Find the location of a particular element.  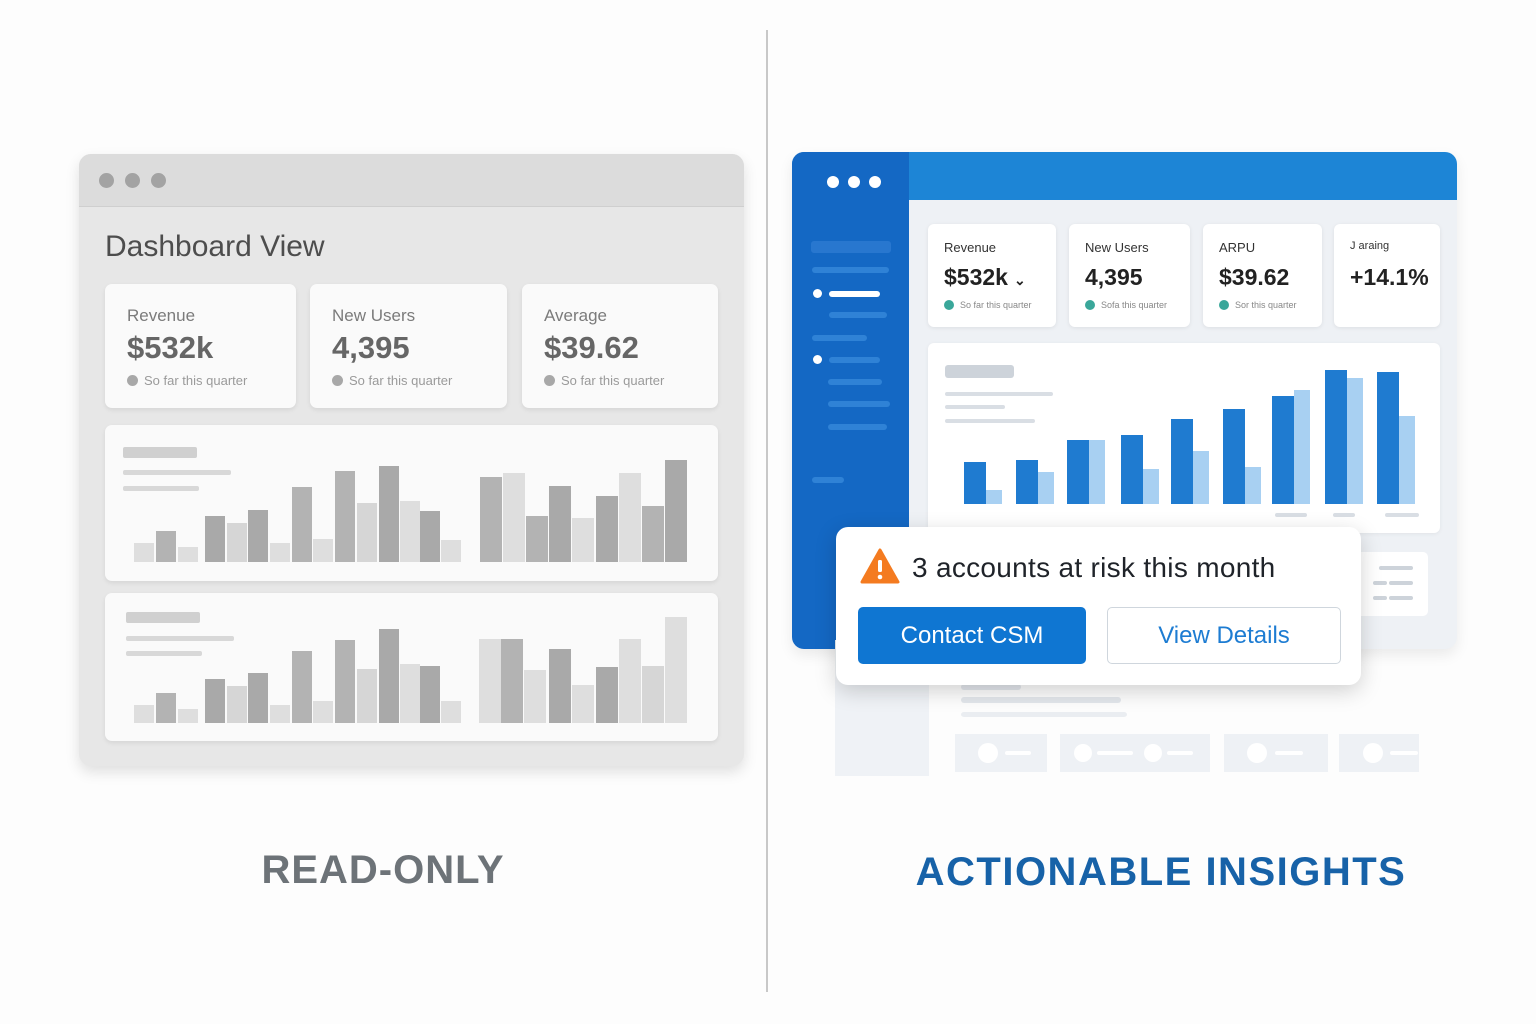

new-users-card: New Users 4,395 Sofa this quarter is located at coordinates (1129, 275).